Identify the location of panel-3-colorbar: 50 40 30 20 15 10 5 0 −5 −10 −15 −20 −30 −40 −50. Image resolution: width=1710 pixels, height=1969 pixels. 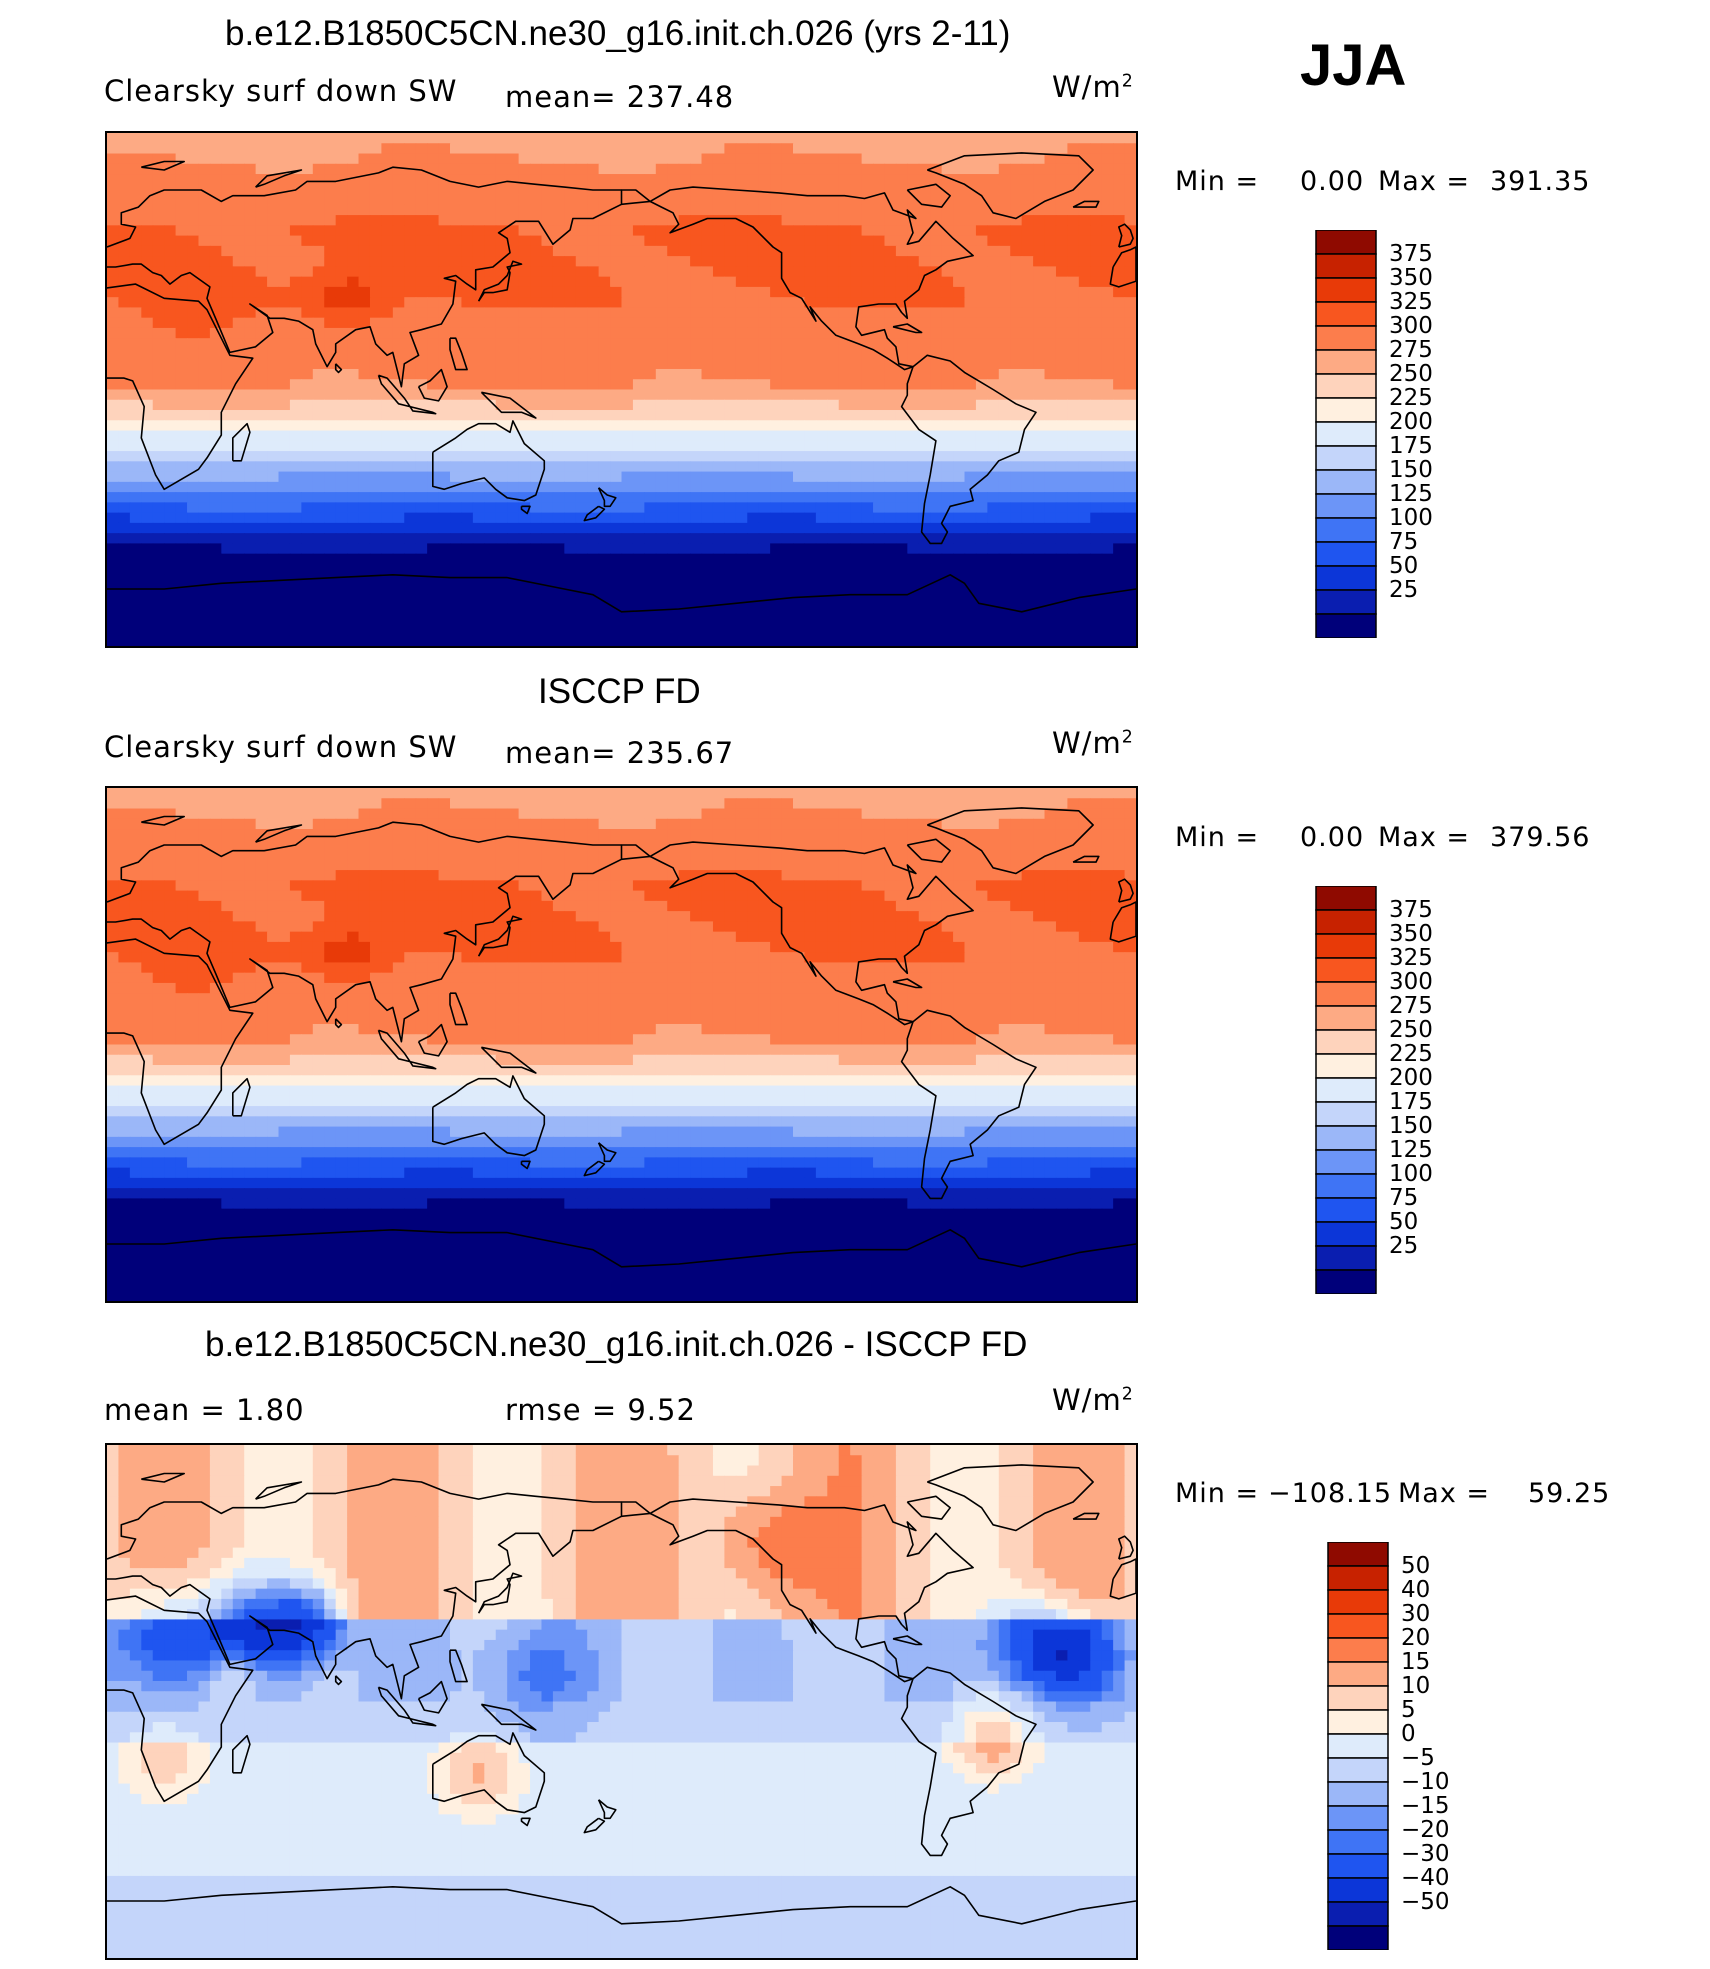
(1388, 1746).